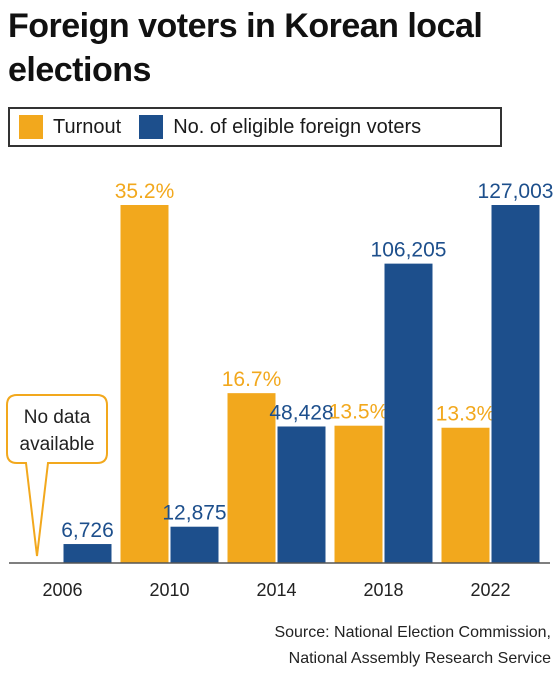 The height and width of the screenshot is (673, 559). Describe the element at coordinates (87, 530) in the screenshot. I see `label-eligible-2006: 6,726` at that location.